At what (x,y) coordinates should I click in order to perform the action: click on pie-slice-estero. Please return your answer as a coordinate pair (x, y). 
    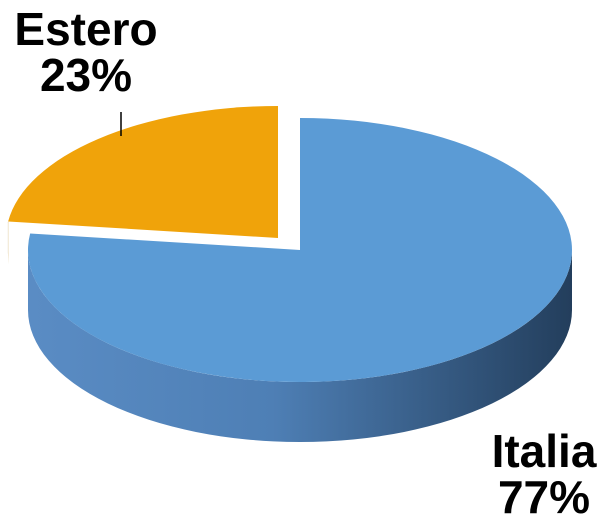
    Looking at the image, I should click on (142, 185).